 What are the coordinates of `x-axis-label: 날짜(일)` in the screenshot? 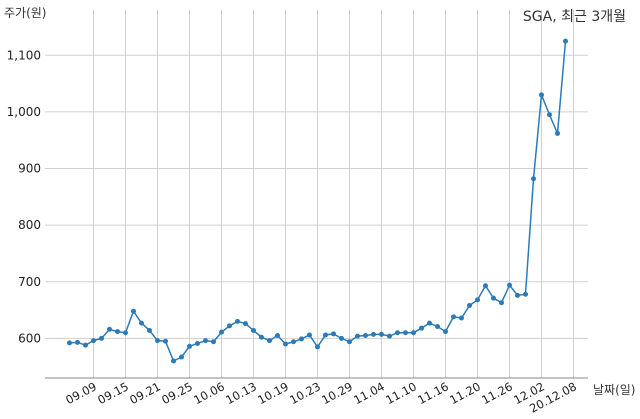 It's located at (614, 390).